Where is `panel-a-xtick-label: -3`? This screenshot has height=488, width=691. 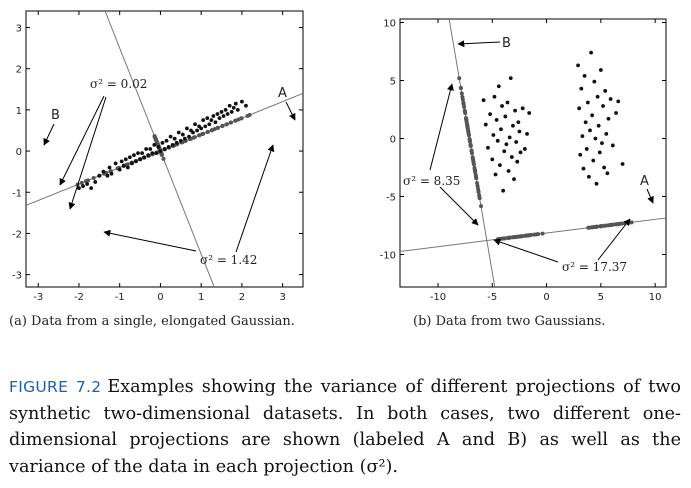
panel-a-xtick-label: -3 is located at coordinates (38, 297).